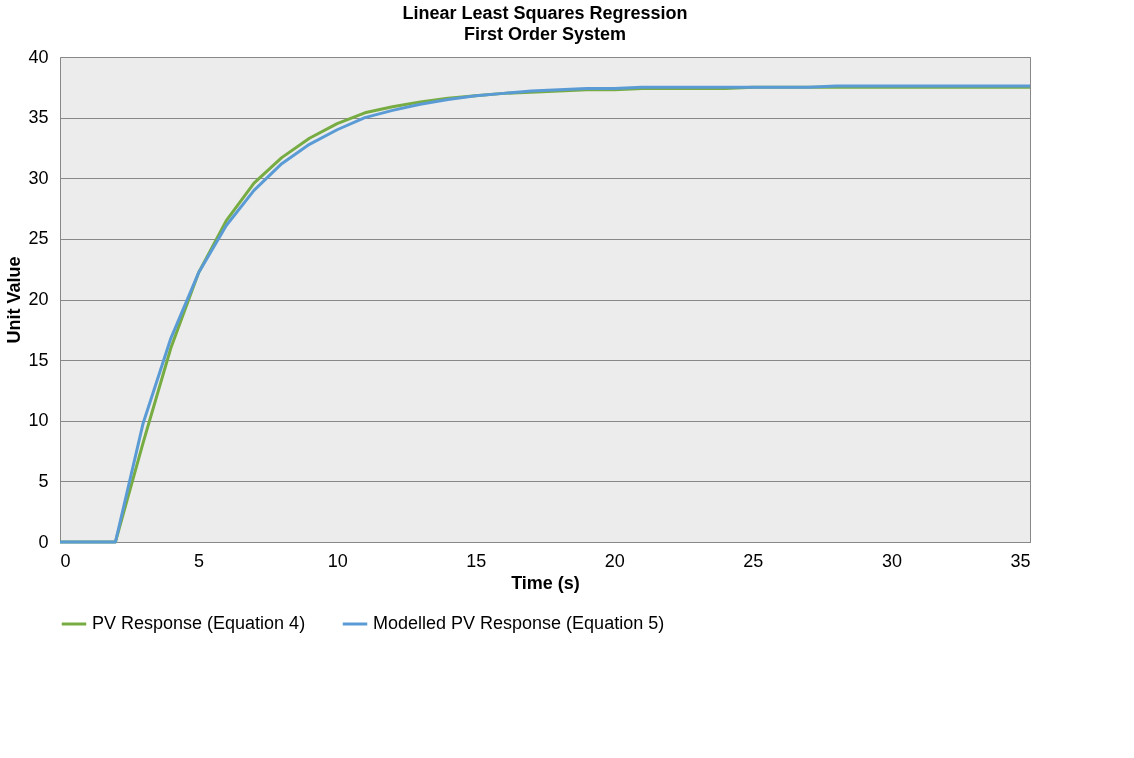 The height and width of the screenshot is (758, 1134). I want to click on x-tick-label: 10, so click(337, 560).